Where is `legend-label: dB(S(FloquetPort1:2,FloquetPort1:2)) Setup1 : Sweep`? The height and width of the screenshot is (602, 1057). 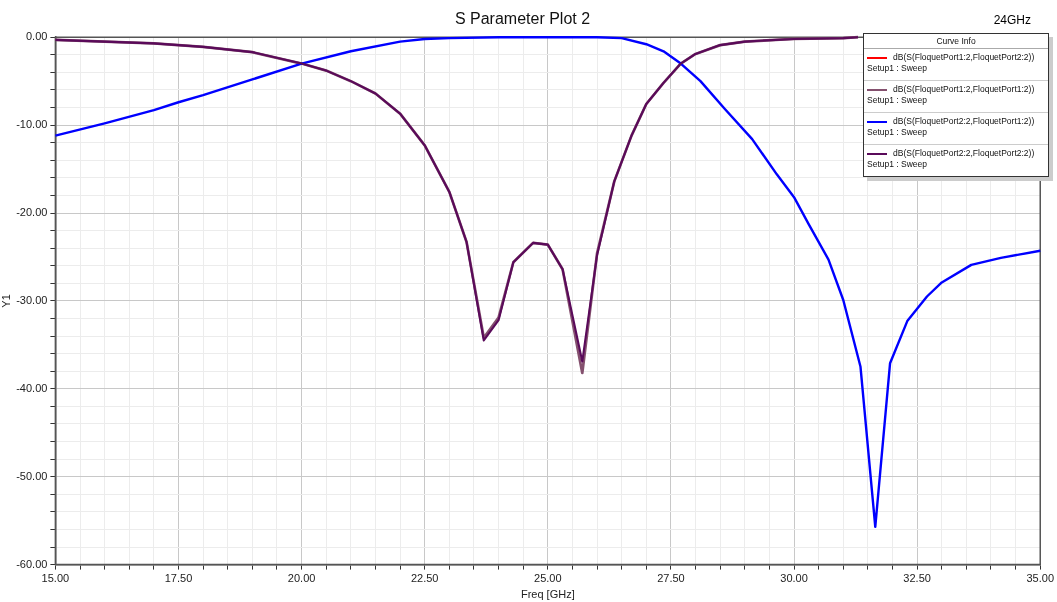 legend-label: dB(S(FloquetPort1:2,FloquetPort1:2)) Setup1 : Sweep is located at coordinates (956, 96).